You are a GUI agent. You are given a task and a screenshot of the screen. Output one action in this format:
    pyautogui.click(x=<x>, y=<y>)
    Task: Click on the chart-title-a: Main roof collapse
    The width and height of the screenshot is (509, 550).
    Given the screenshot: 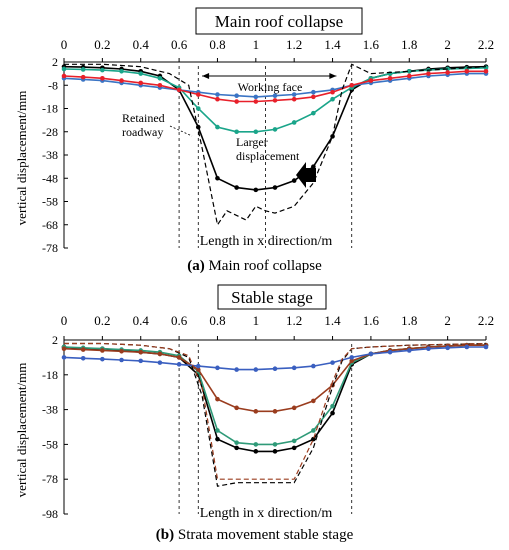 What is the action you would take?
    pyautogui.click(x=279, y=21)
    